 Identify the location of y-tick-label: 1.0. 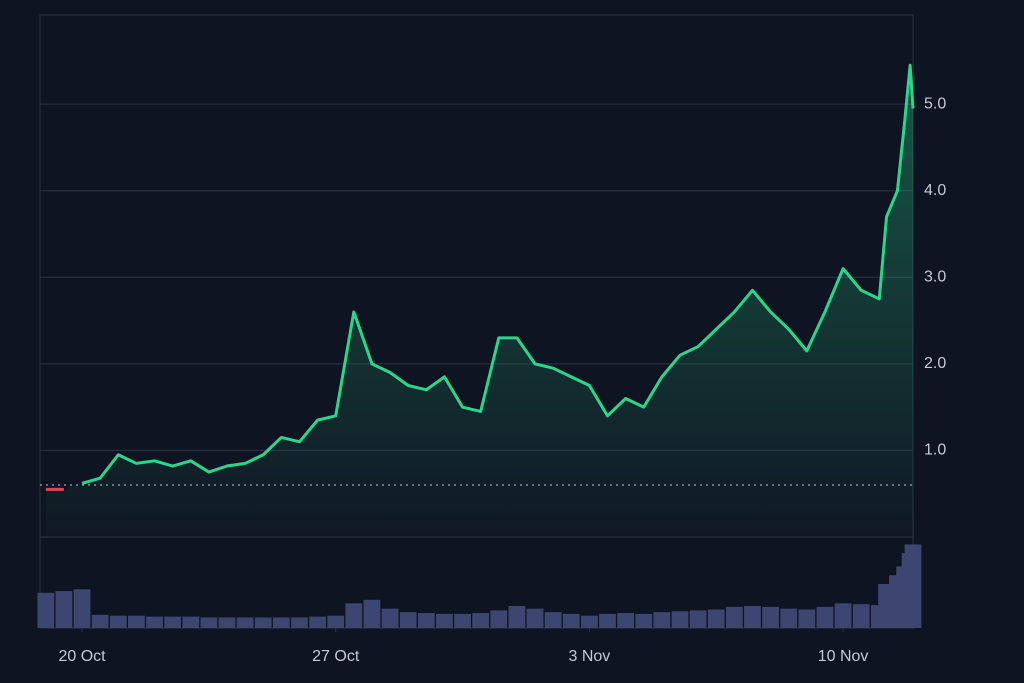
(935, 450).